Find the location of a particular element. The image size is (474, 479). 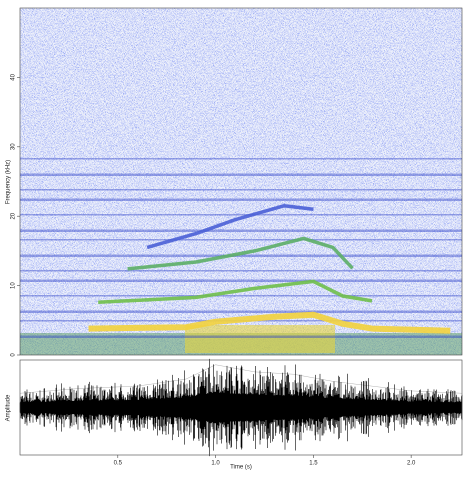

y-tick-label: 20 is located at coordinates (14, 215).